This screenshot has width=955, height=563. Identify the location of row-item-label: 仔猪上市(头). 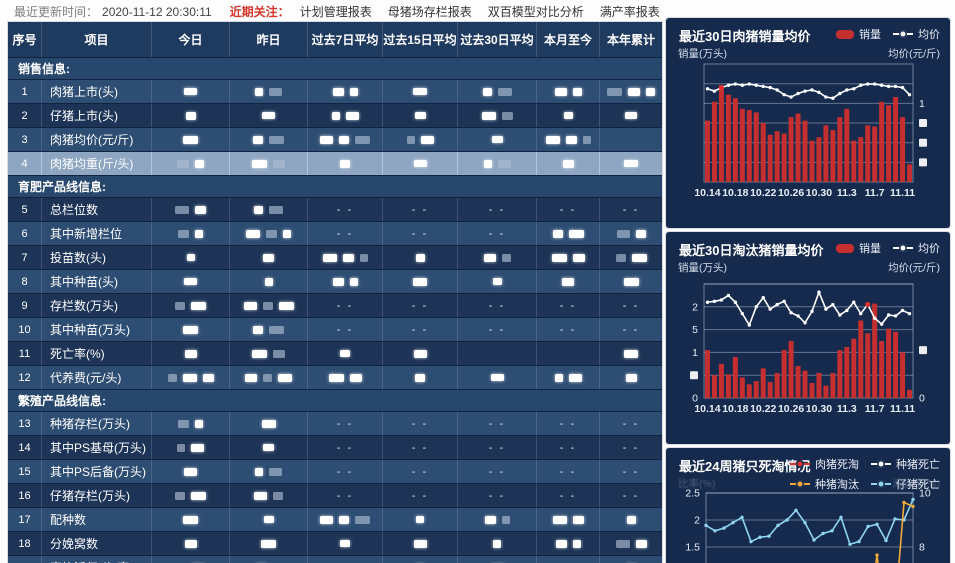
(97, 115).